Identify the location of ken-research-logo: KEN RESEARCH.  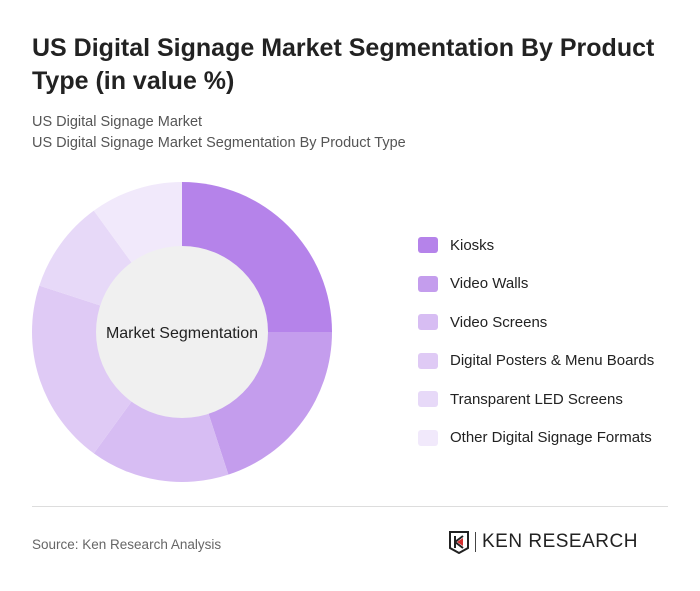
(543, 542).